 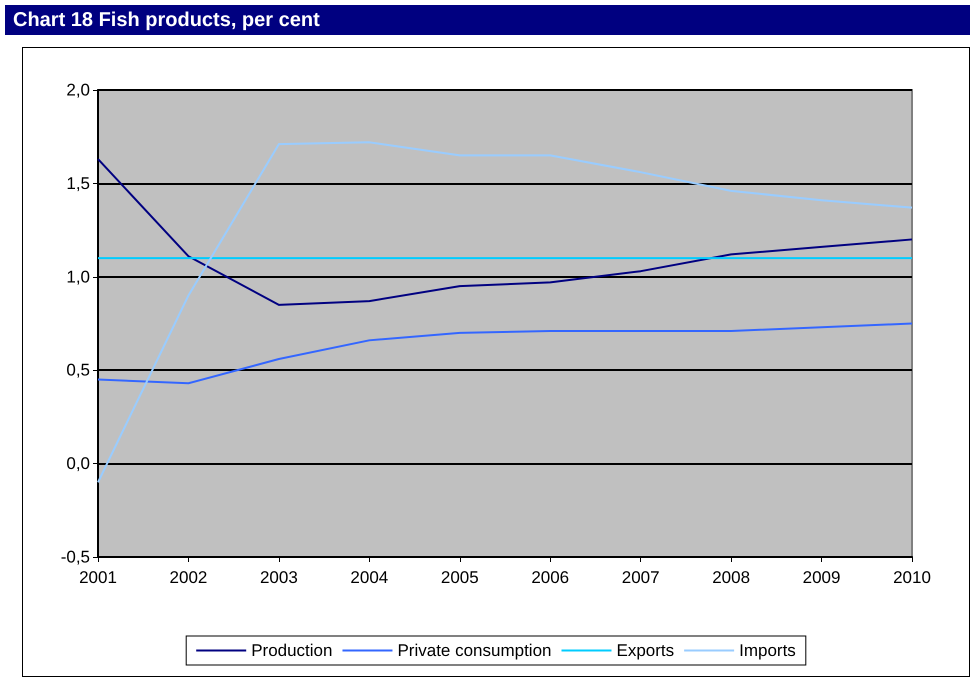 I want to click on x-tick-label: 2006, so click(x=550, y=577).